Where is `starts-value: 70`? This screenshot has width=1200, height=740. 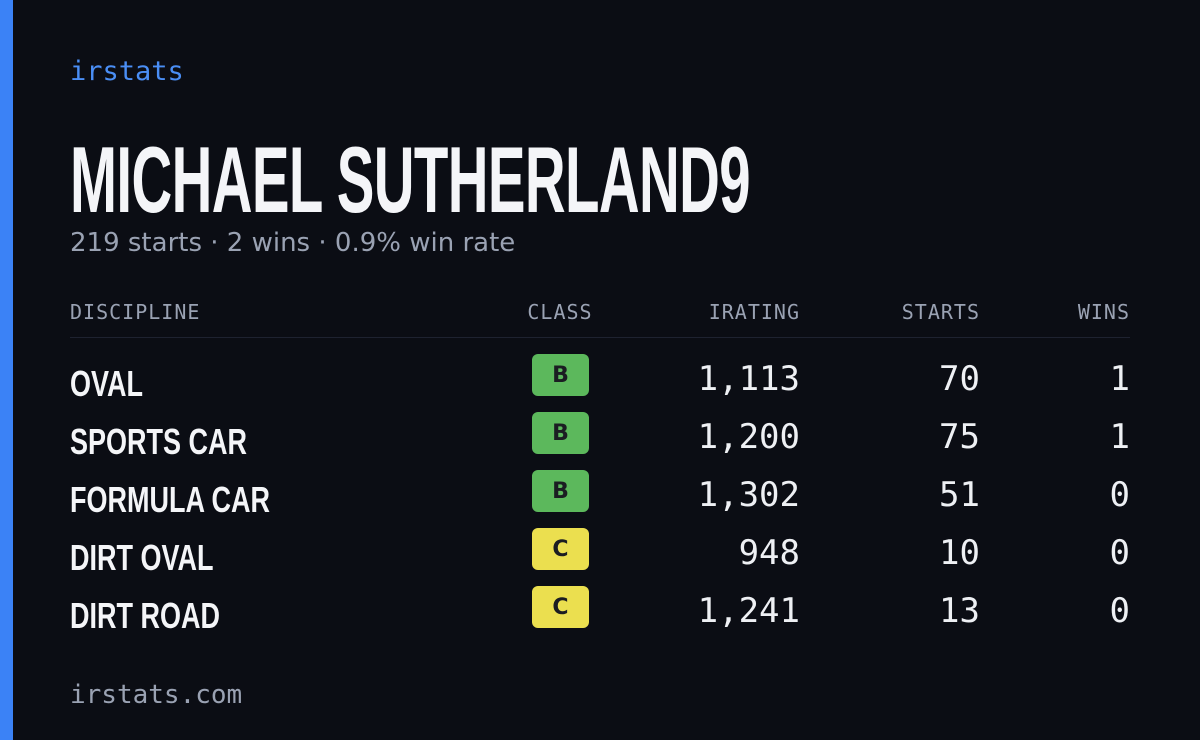
starts-value: 70 is located at coordinates (959, 379).